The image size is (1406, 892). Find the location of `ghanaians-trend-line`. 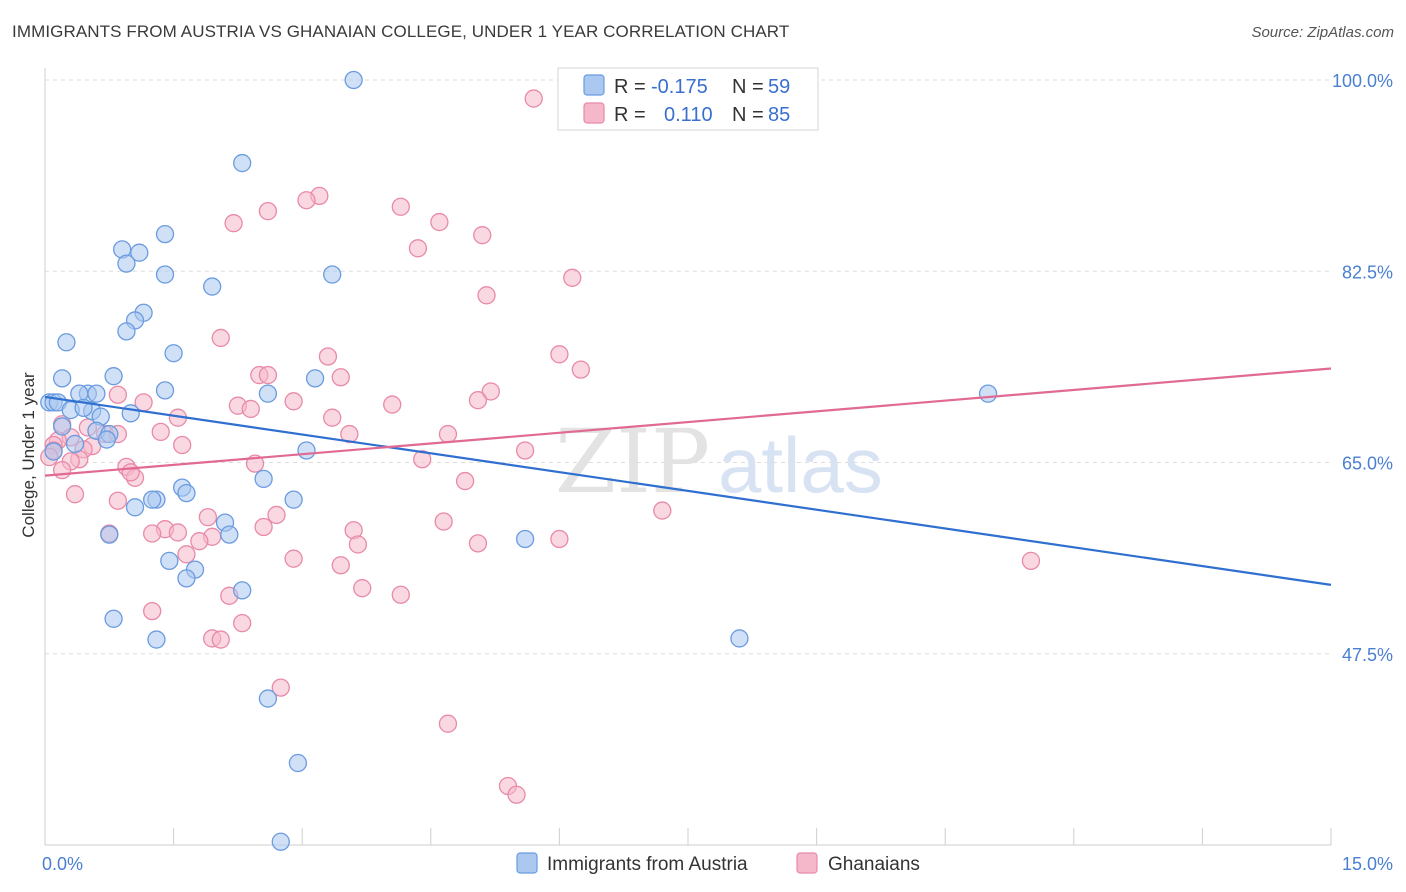

ghanaians-trend-line is located at coordinates (688, 422).